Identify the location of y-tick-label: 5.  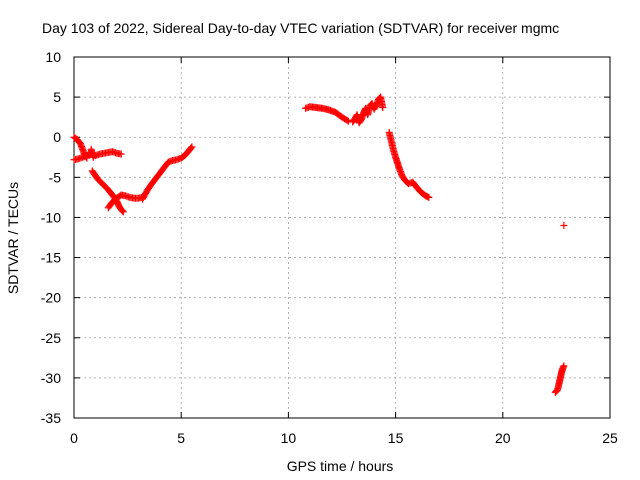
(57, 97).